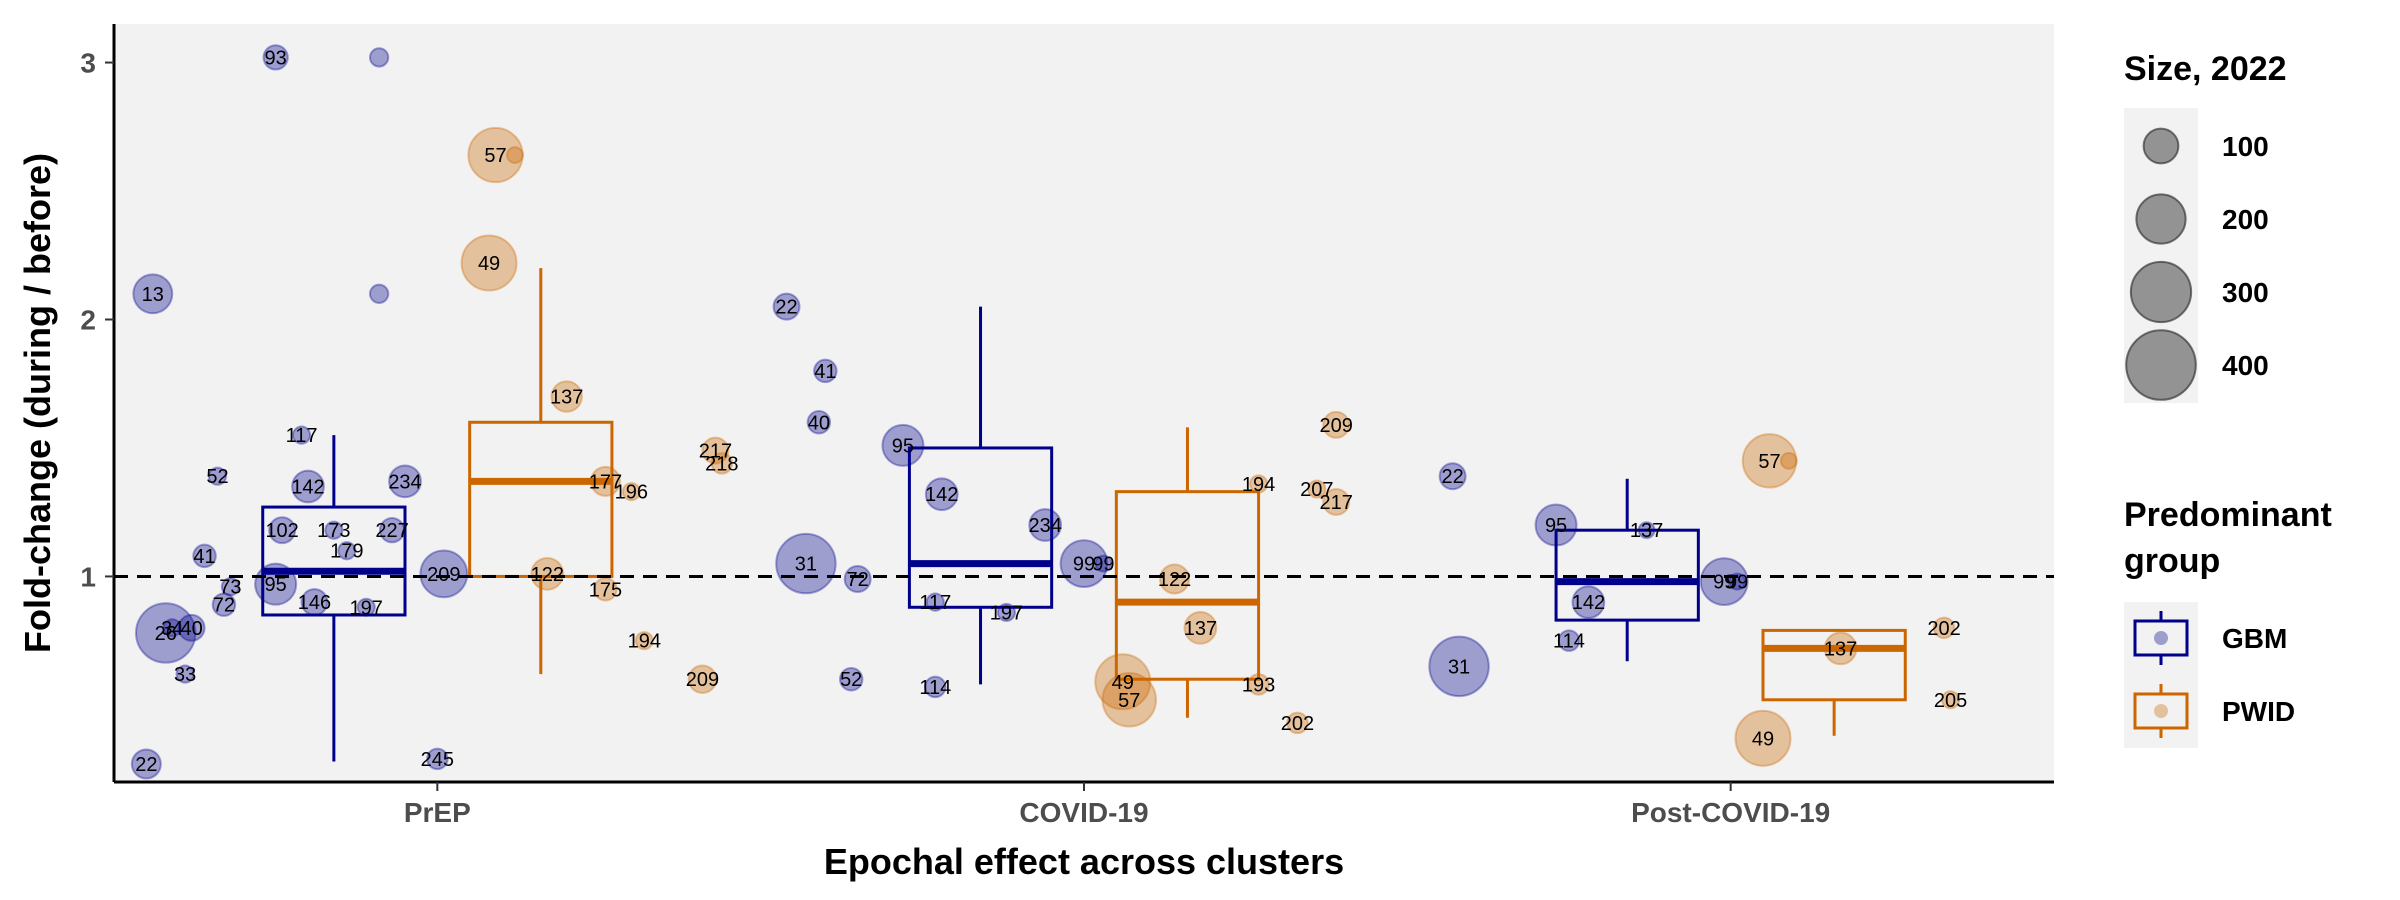  I want to click on data-point-label: 33, so click(185, 675).